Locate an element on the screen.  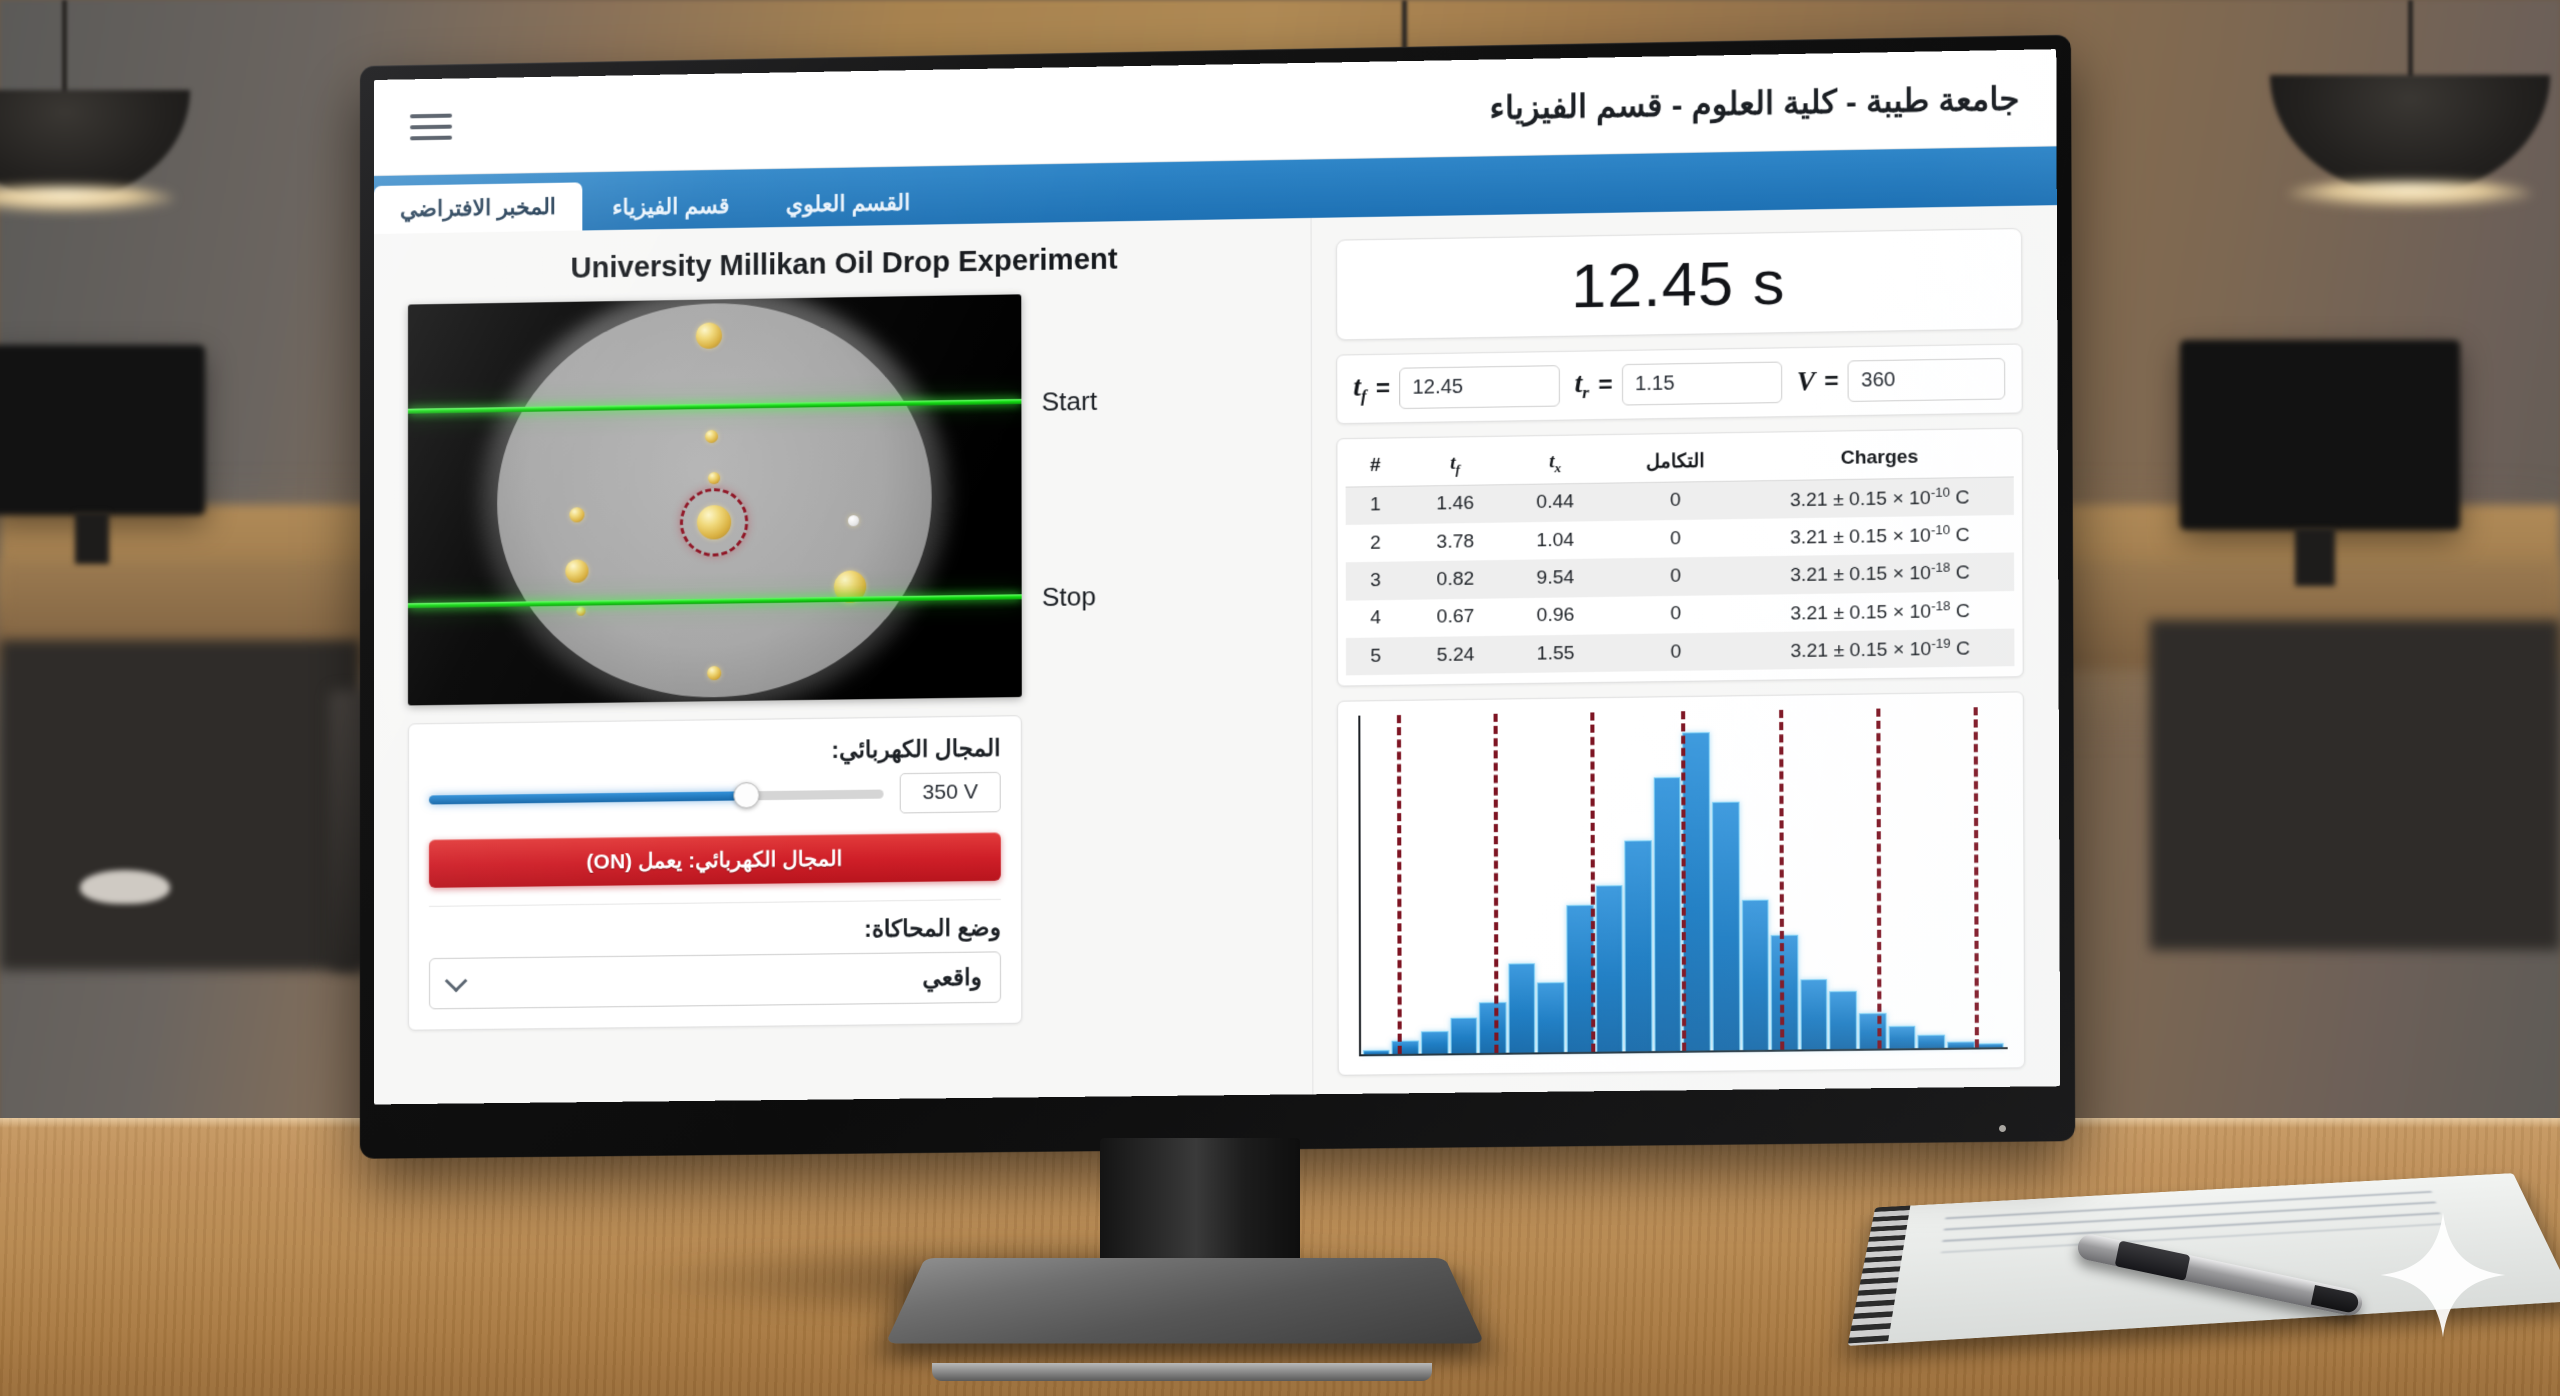
param-tf: tf = 12.45 is located at coordinates (1457, 387).